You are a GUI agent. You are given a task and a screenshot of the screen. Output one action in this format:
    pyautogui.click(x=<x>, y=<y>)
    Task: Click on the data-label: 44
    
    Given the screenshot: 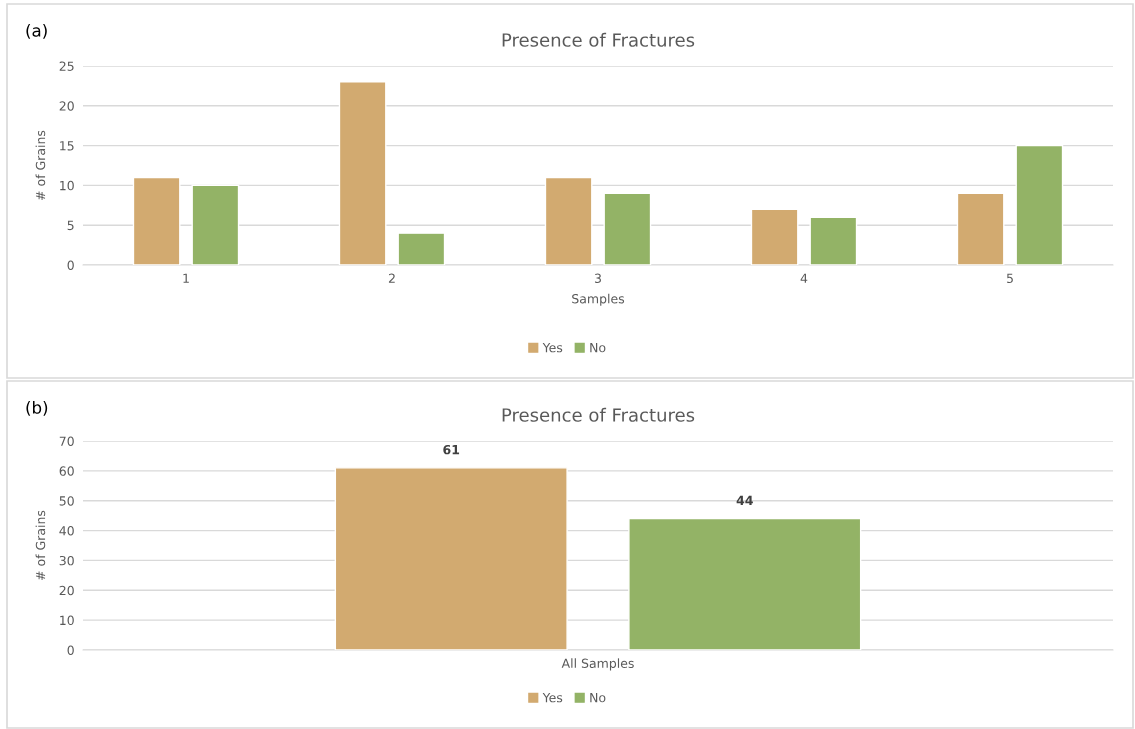 What is the action you would take?
    pyautogui.click(x=744, y=500)
    